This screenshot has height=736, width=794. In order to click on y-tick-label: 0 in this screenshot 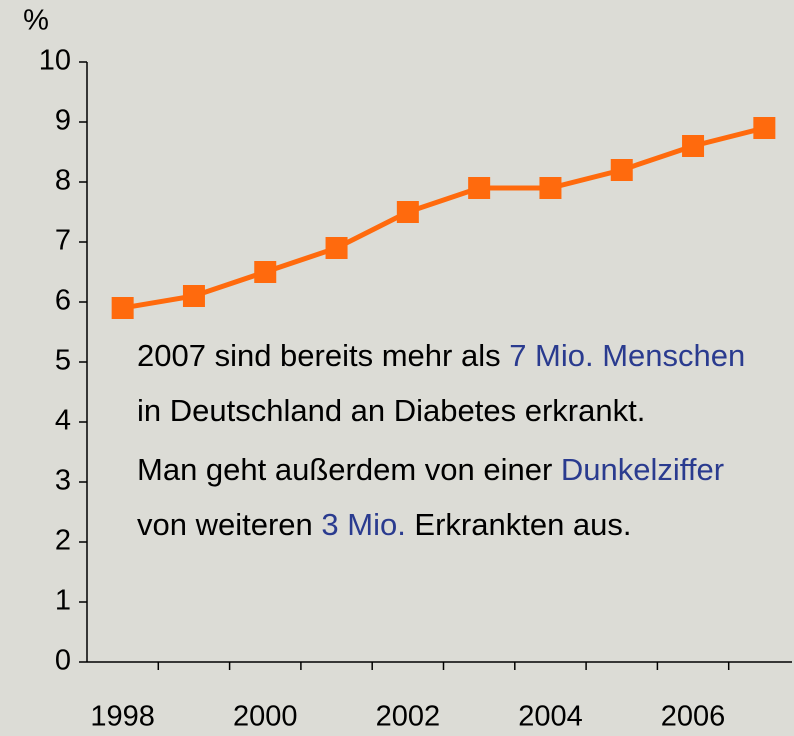, I will do `click(63, 661)`.